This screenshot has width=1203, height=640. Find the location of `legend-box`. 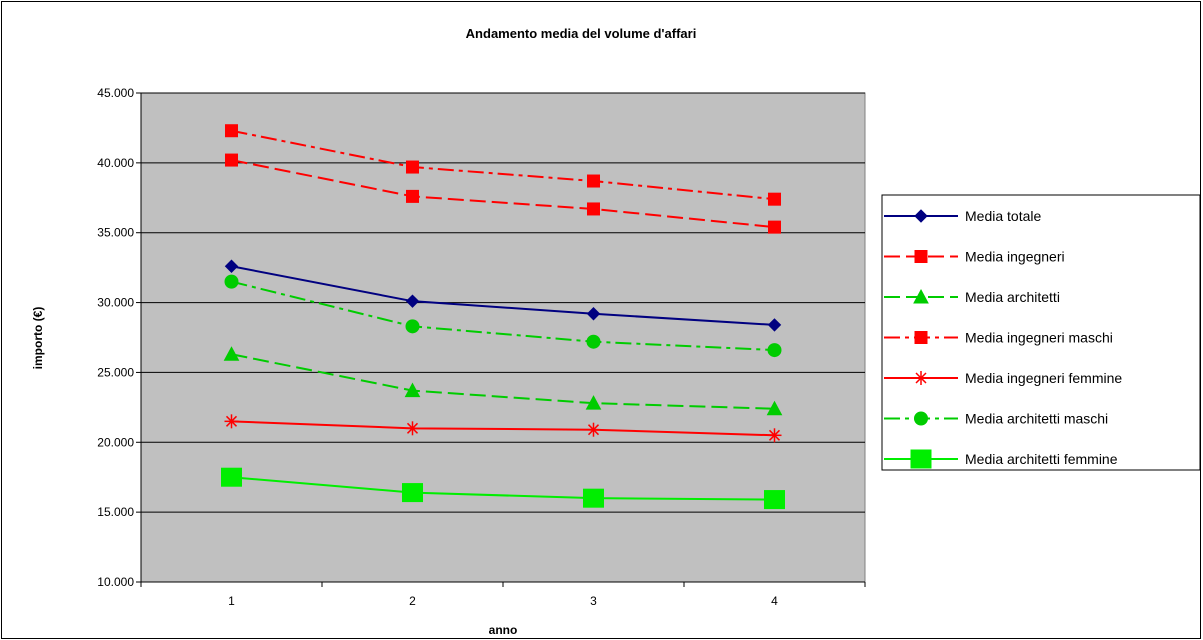

legend-box is located at coordinates (1041, 332).